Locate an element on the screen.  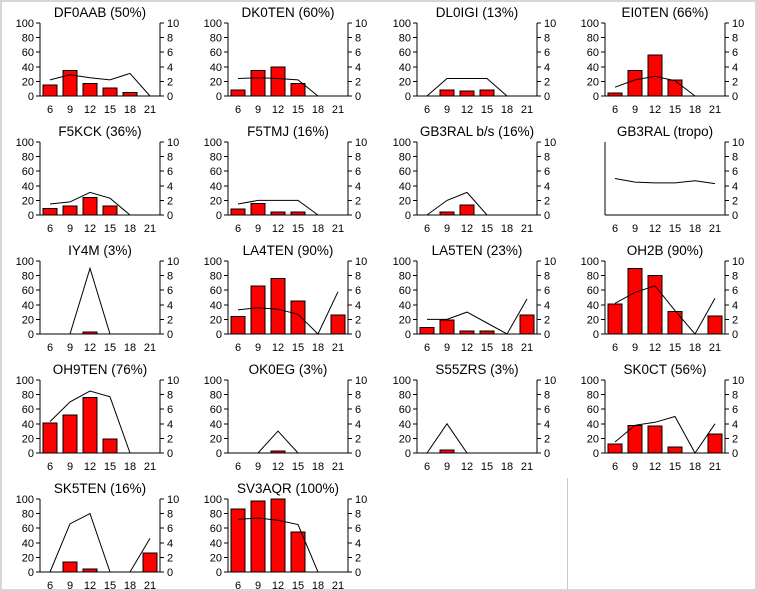
chart-cell-f5kck: F5KCK (36%) 100 80 60 40 20 0 10 8 6 4 2 0 6 9 12 15 18 21 is located at coordinates (96, 180).